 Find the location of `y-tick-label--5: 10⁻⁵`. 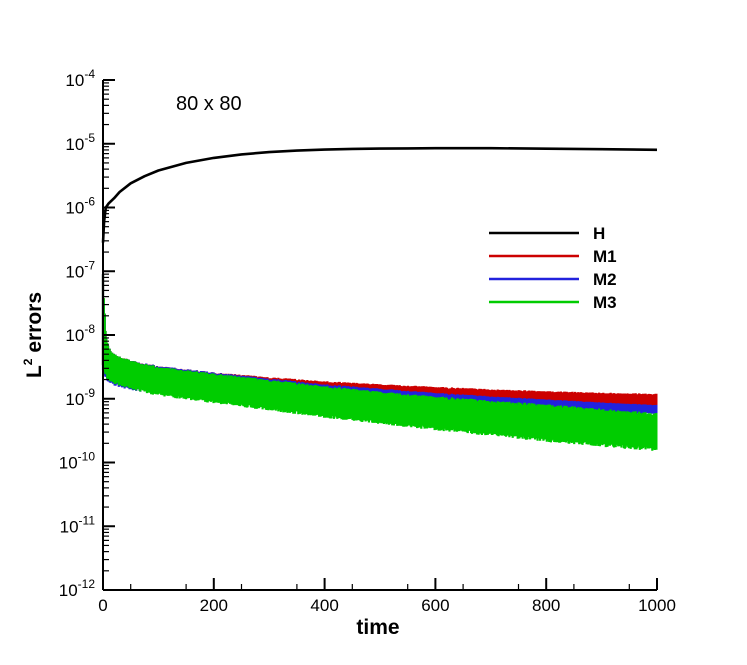

y-tick-label--5: 10⁻⁵ is located at coordinates (80, 142).